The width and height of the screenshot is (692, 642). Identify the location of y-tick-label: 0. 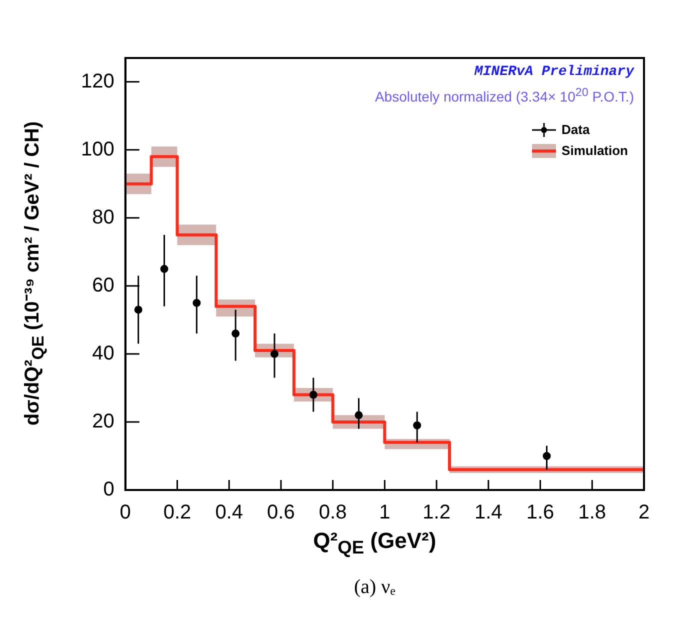
(108, 489).